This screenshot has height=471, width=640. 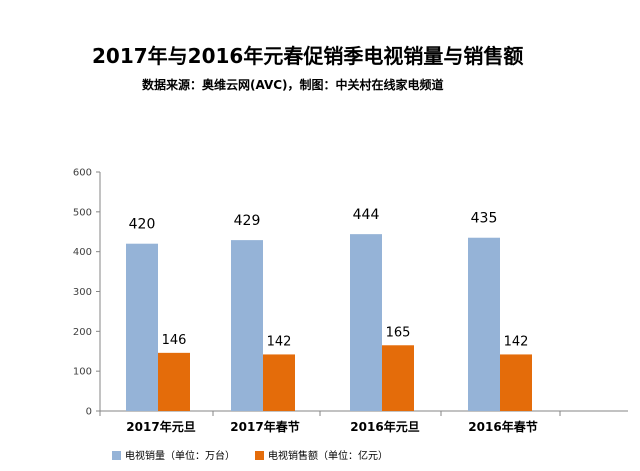 I want to click on legend-swatch-sales-volume, so click(x=116, y=455).